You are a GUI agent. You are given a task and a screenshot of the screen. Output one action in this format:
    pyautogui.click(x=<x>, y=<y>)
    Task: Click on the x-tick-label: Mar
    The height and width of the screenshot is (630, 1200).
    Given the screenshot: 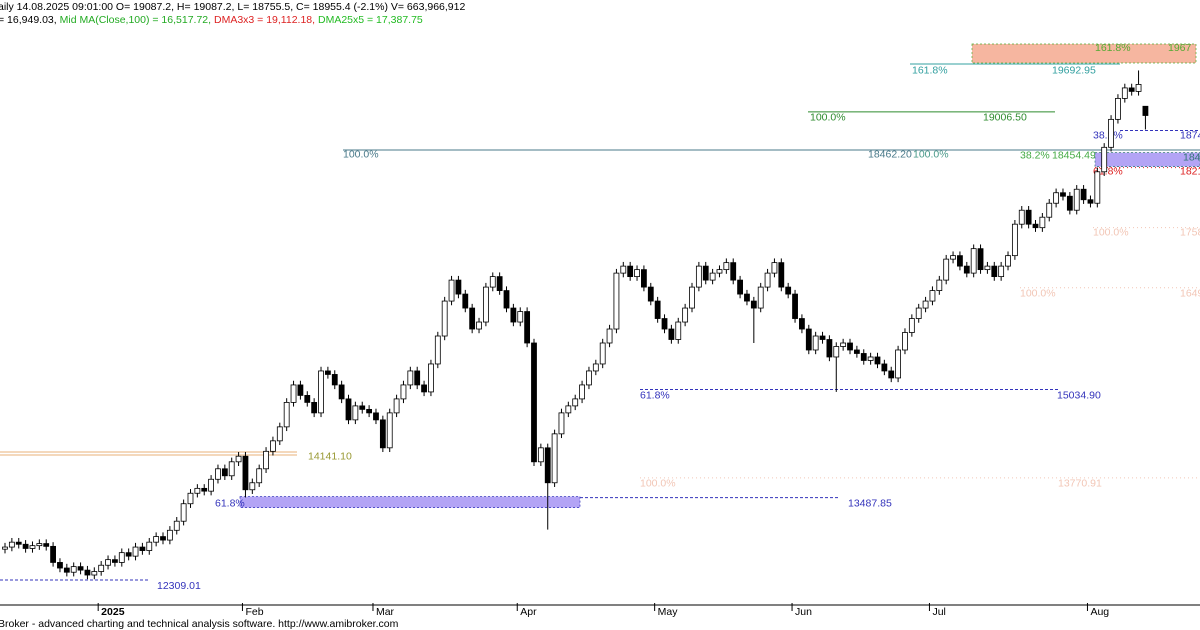 What is the action you would take?
    pyautogui.click(x=385, y=612)
    